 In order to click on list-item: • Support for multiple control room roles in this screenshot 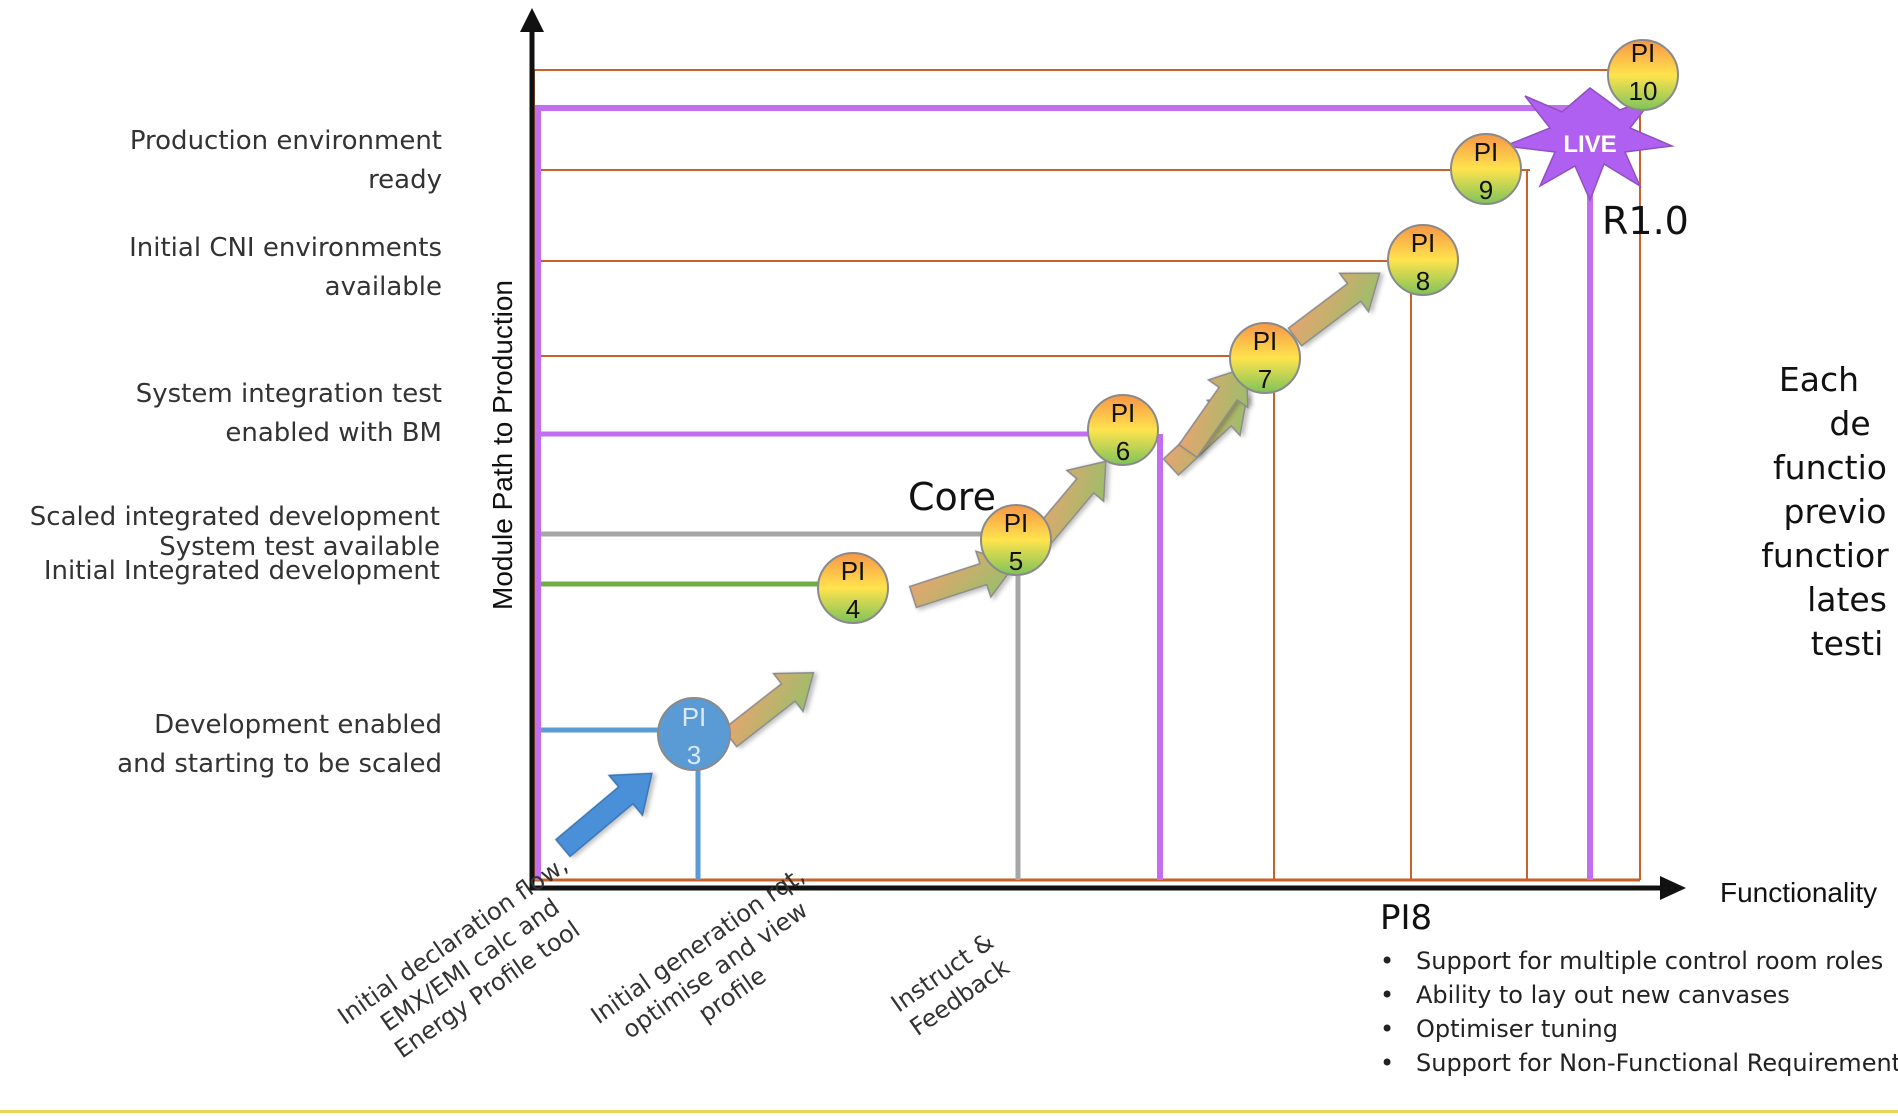, I will do `click(1639, 961)`.